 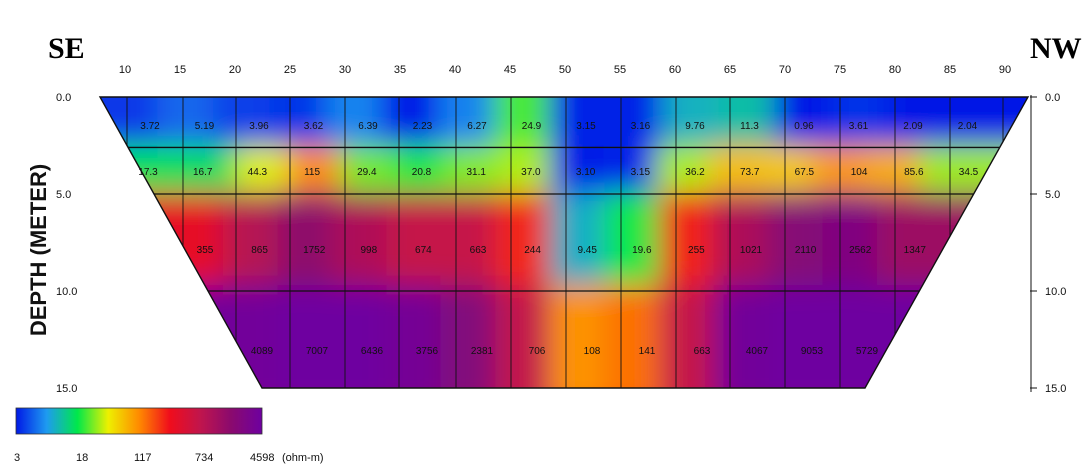 What do you see at coordinates (968, 126) in the screenshot?
I see `cell-value-label: 2.04` at bounding box center [968, 126].